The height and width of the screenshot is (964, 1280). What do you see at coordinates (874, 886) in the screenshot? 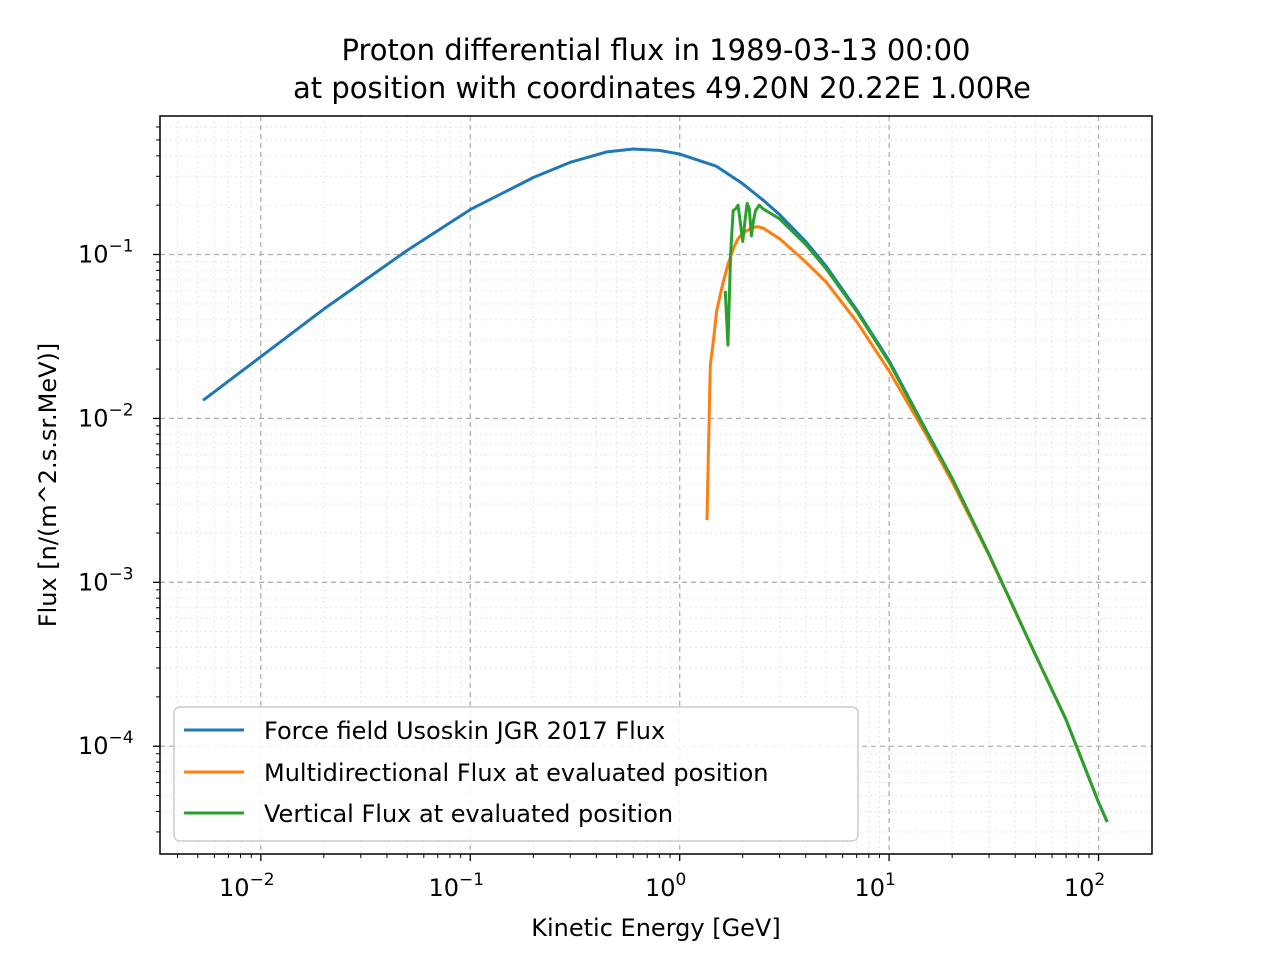
I see `x-tick-label: 10¹` at bounding box center [874, 886].